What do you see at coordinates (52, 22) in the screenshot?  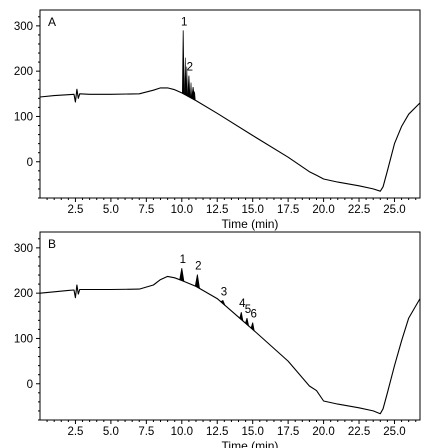 I see `panel-label: A` at bounding box center [52, 22].